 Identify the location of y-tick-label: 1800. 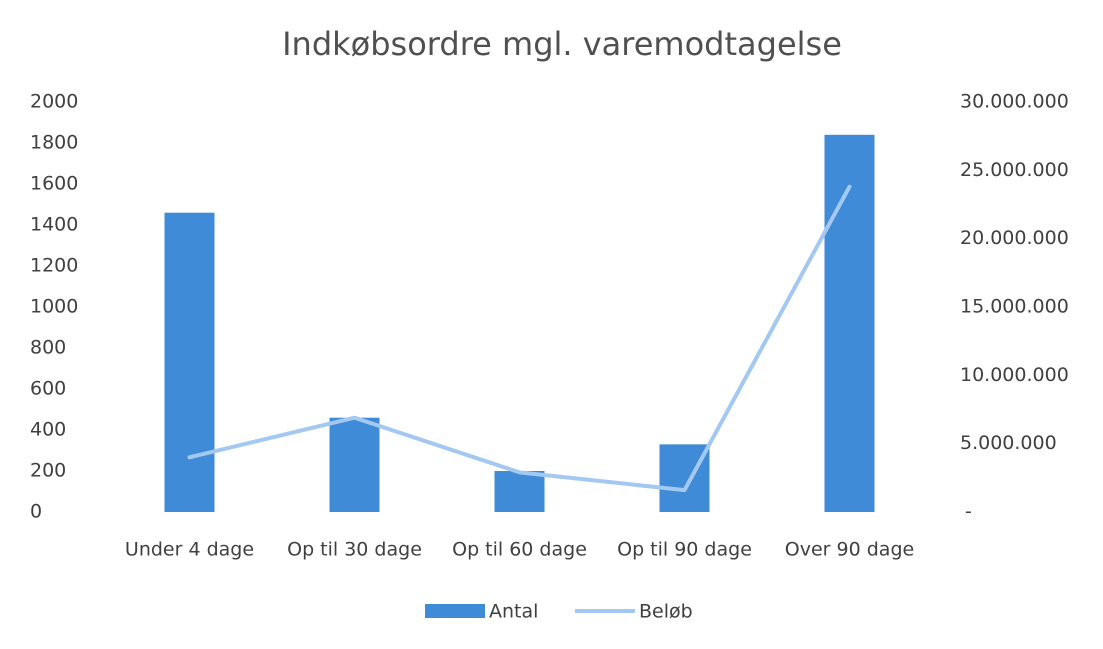
(54, 143).